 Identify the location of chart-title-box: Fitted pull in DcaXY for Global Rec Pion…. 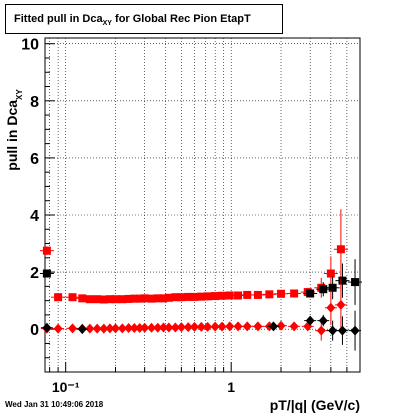
(144, 19).